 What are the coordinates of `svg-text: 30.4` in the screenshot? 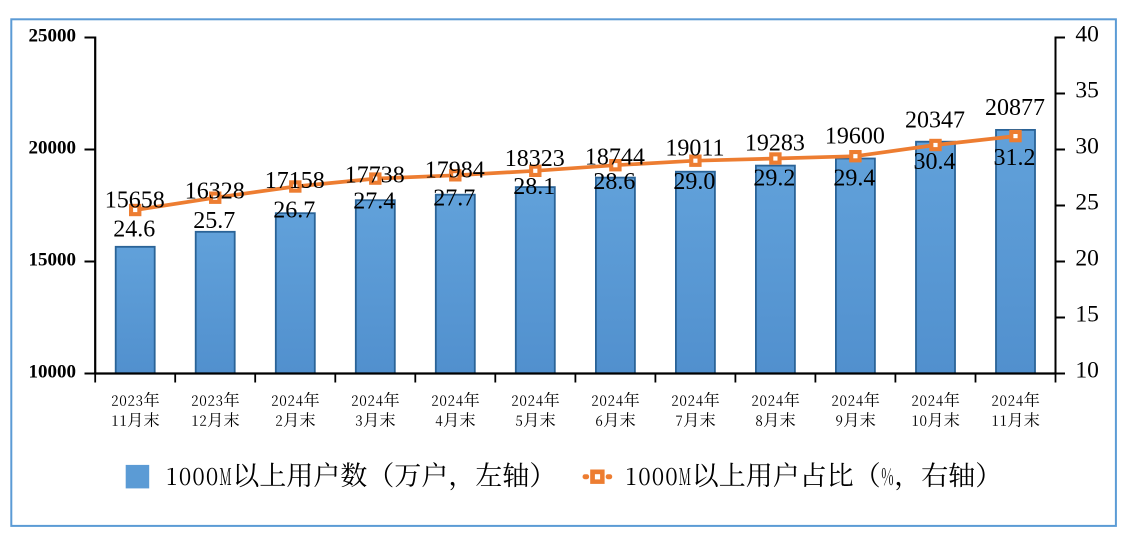 It's located at (935, 162).